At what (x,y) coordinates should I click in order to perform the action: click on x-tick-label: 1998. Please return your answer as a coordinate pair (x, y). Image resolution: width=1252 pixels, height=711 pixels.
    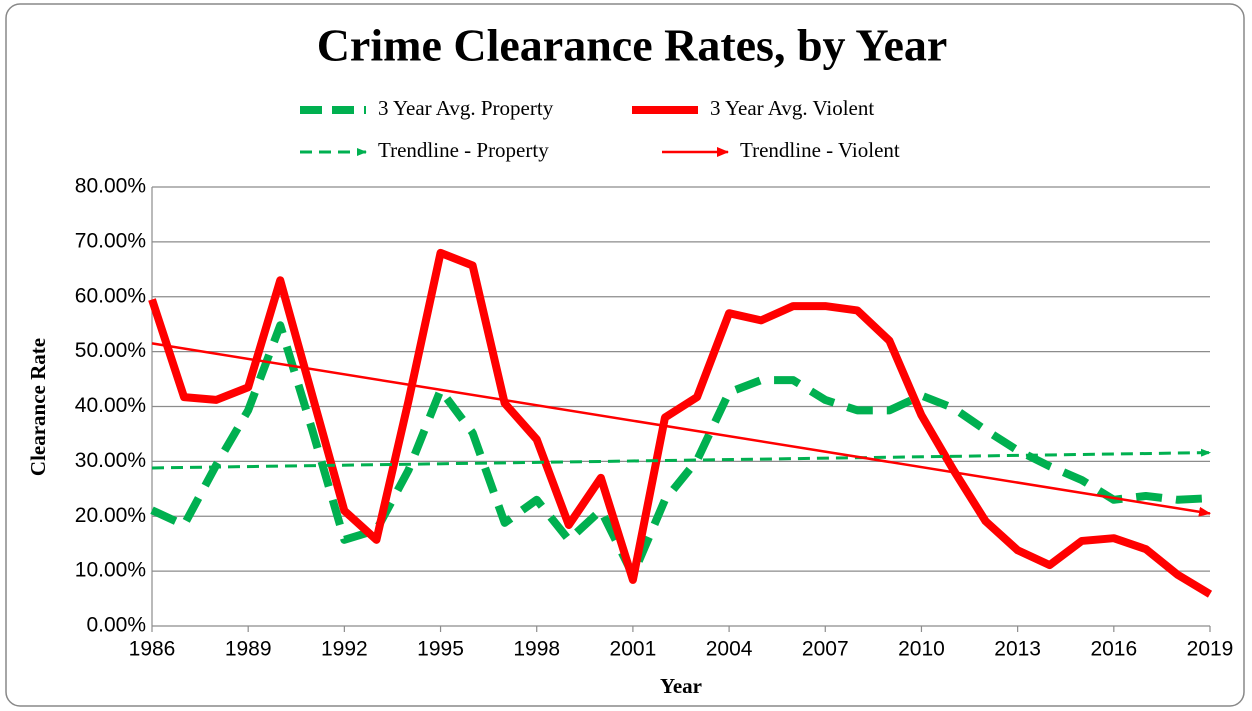
    Looking at the image, I should click on (536, 649).